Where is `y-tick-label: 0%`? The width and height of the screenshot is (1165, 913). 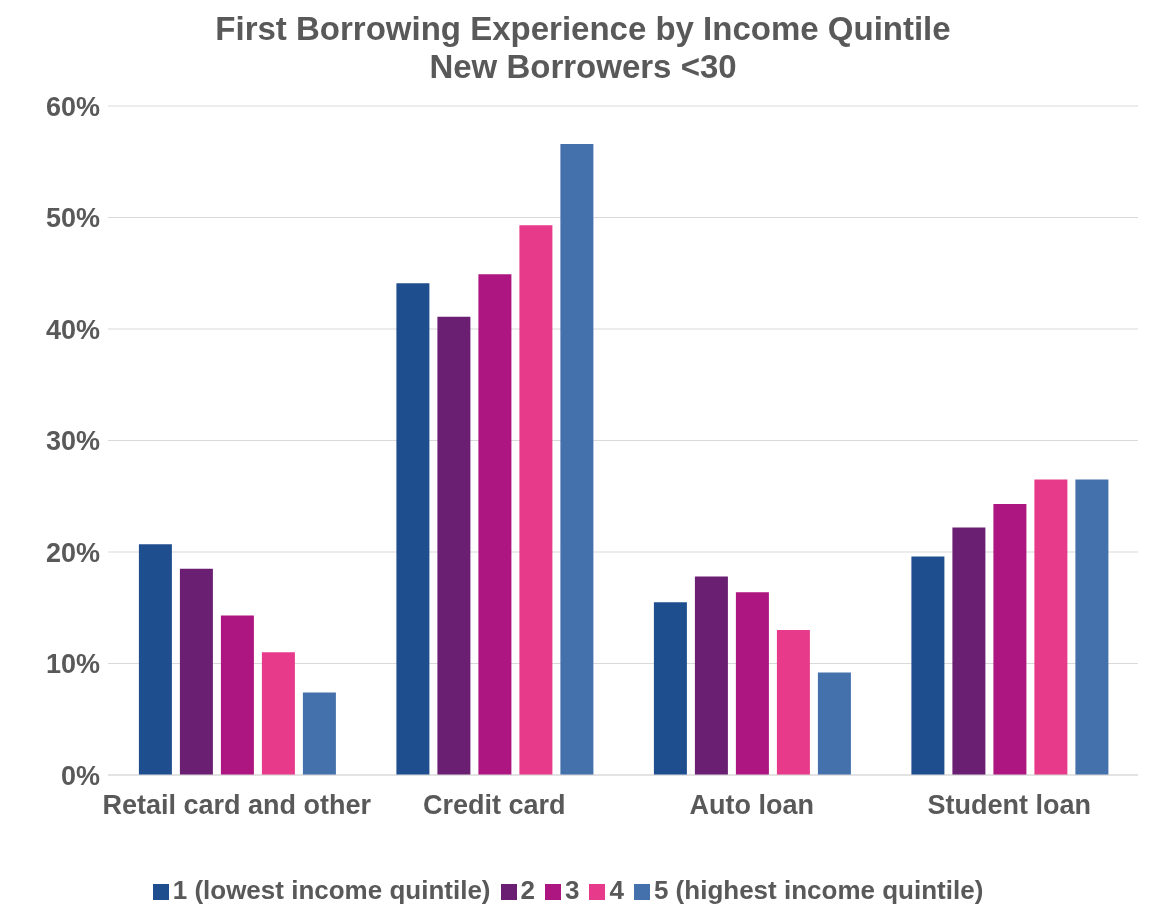 y-tick-label: 0% is located at coordinates (80, 775).